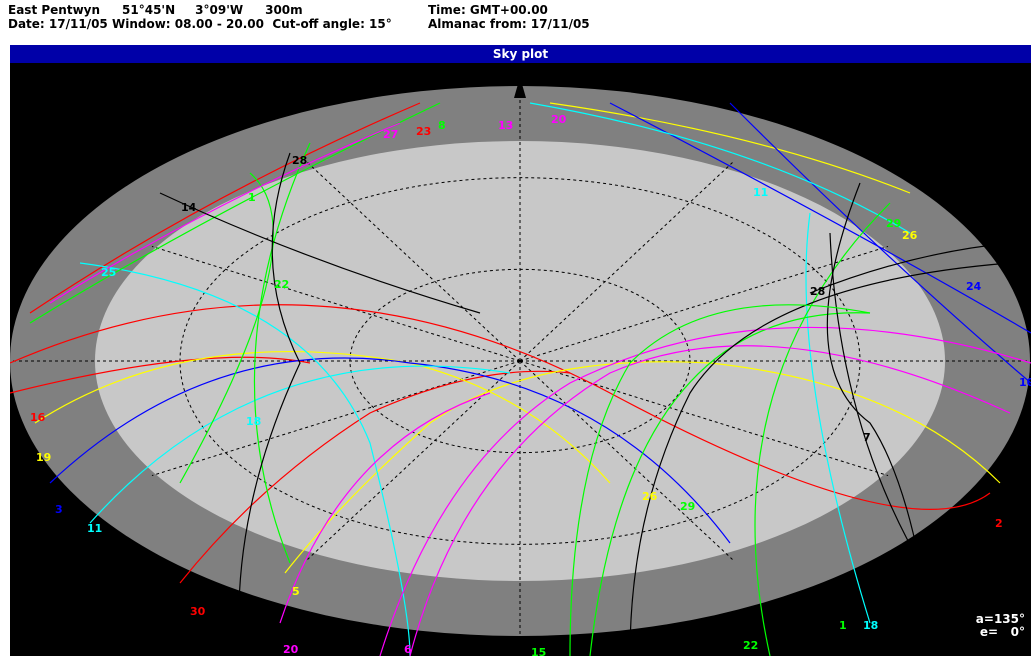  What do you see at coordinates (488, 10) in the screenshot?
I see `time-label: Time: GMT+00.00` at bounding box center [488, 10].